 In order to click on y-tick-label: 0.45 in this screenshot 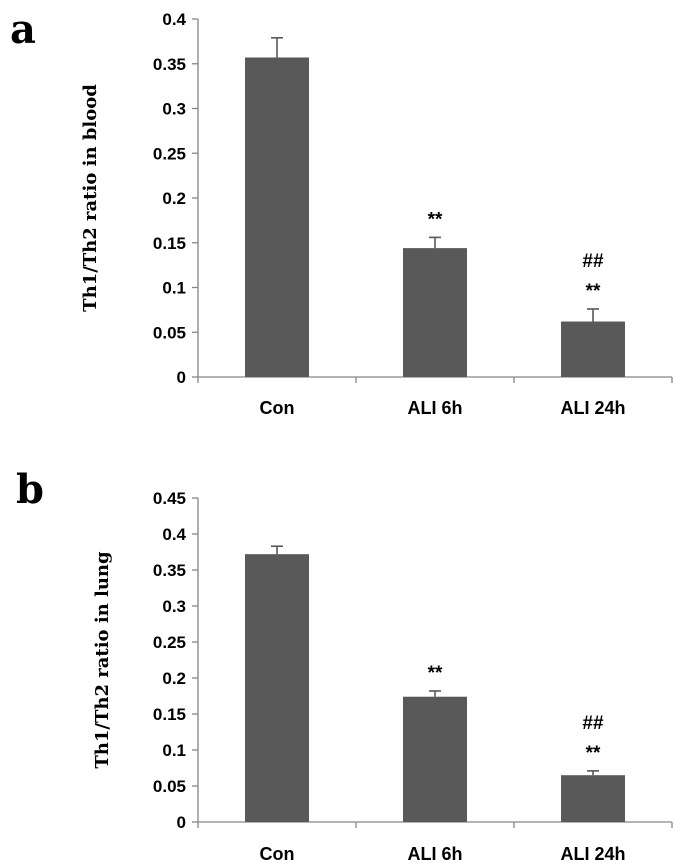, I will do `click(169, 498)`.